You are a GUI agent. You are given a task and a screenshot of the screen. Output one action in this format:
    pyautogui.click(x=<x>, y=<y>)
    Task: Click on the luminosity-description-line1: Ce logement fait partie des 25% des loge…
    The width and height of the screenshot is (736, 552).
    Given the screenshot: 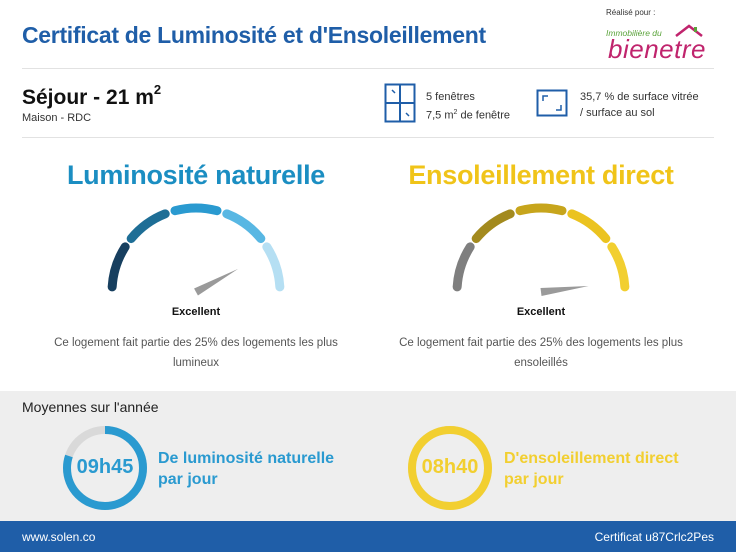 What is the action you would take?
    pyautogui.click(x=196, y=343)
    